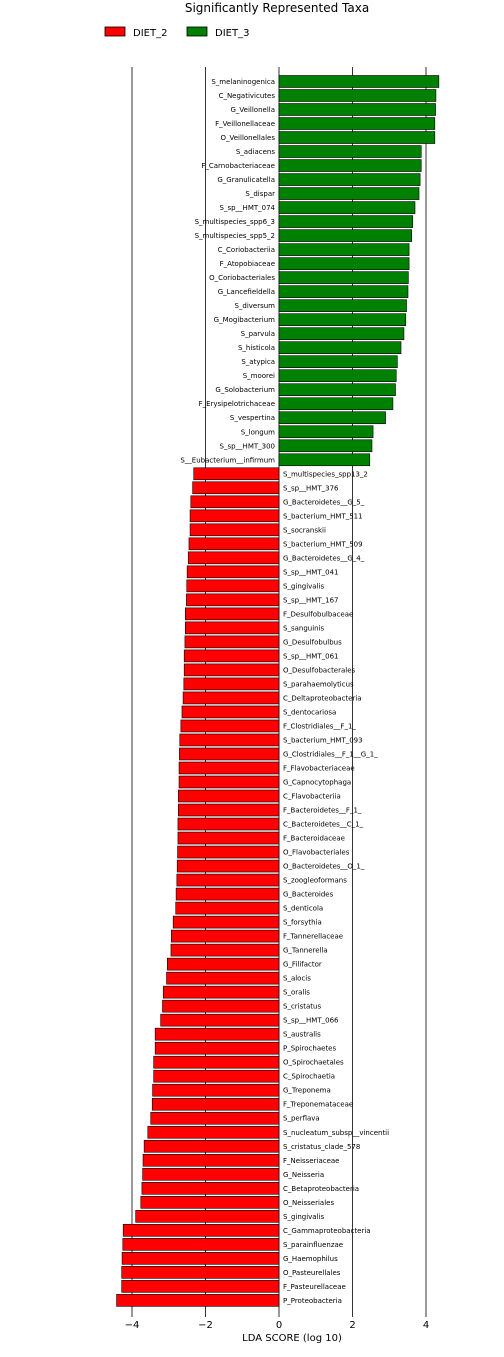  I want to click on taxon-label-55: O_Flavobacteriales, so click(316, 853).